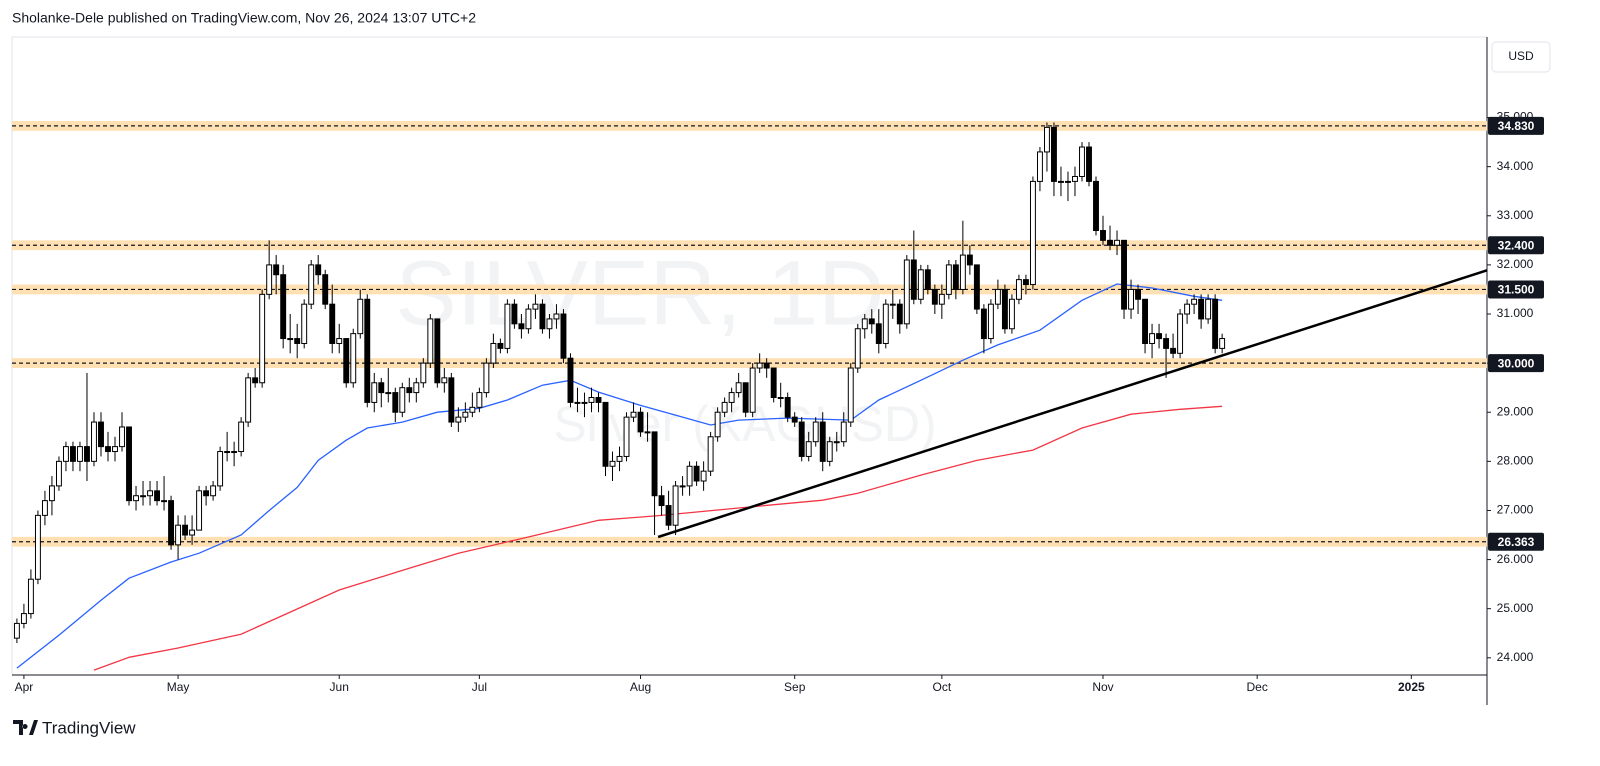 This screenshot has width=1600, height=766. I want to click on x-tick-label: Jul, so click(479, 687).